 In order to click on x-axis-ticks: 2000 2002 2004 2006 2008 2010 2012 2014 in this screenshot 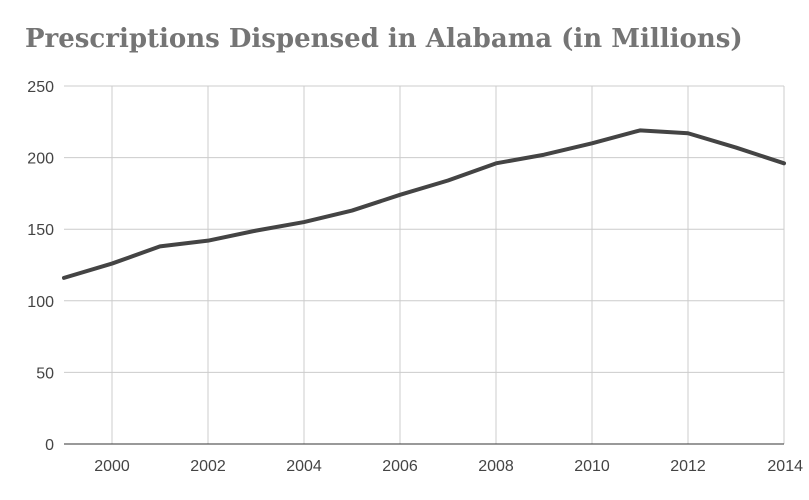, I will do `click(448, 466)`.